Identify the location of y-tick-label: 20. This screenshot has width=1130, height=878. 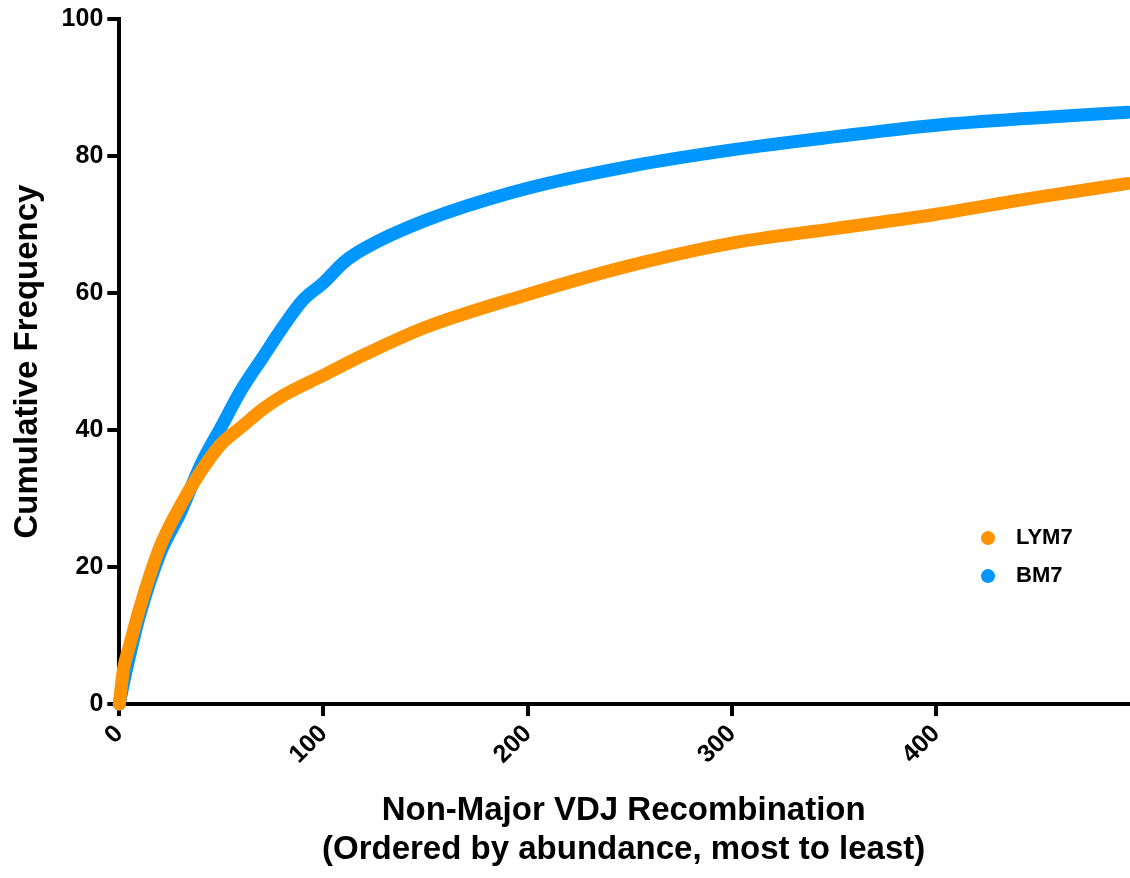
(89, 564).